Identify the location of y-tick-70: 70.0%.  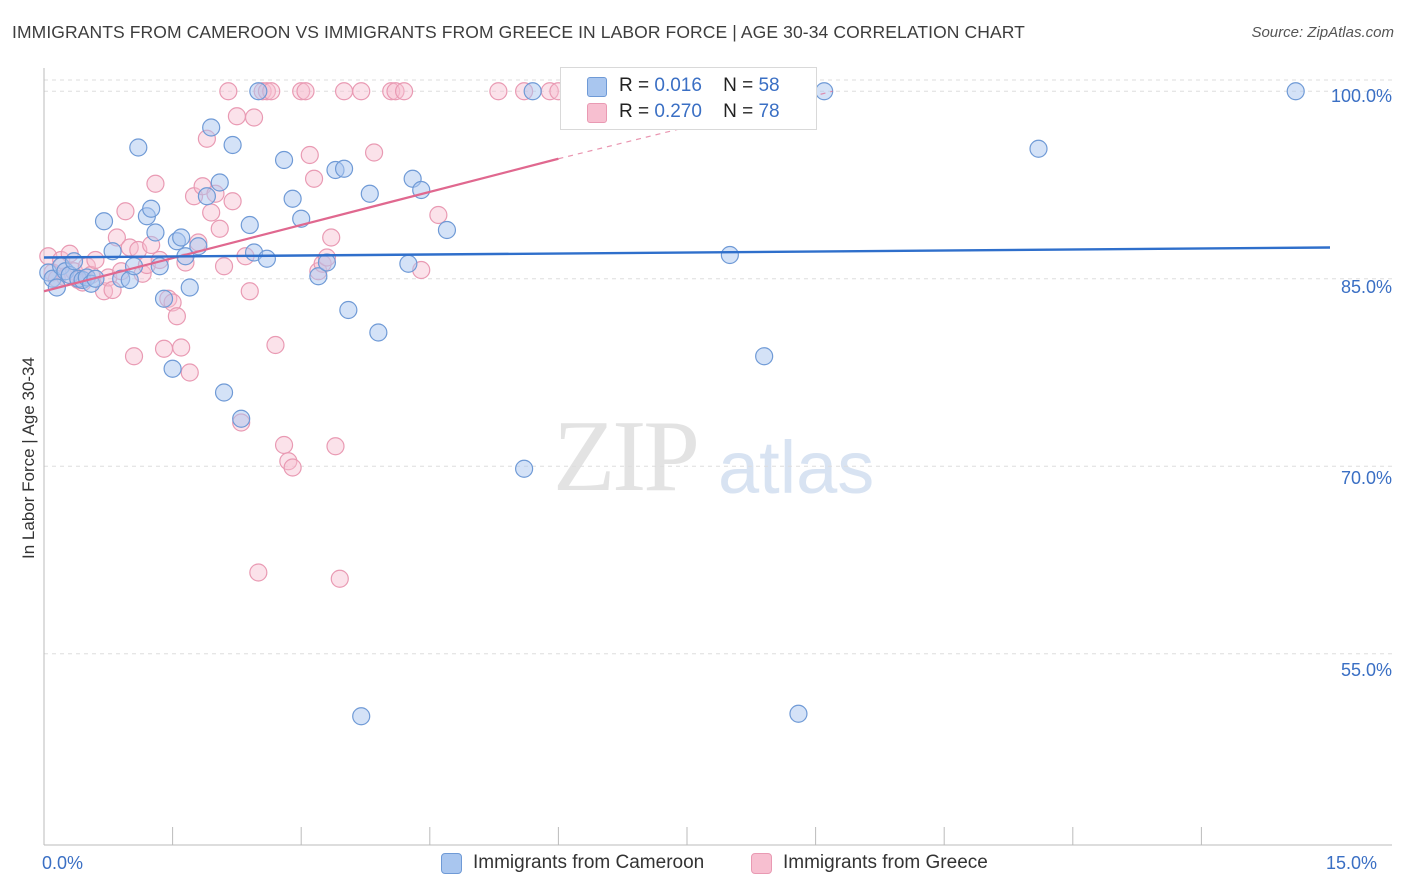
(1366, 478).